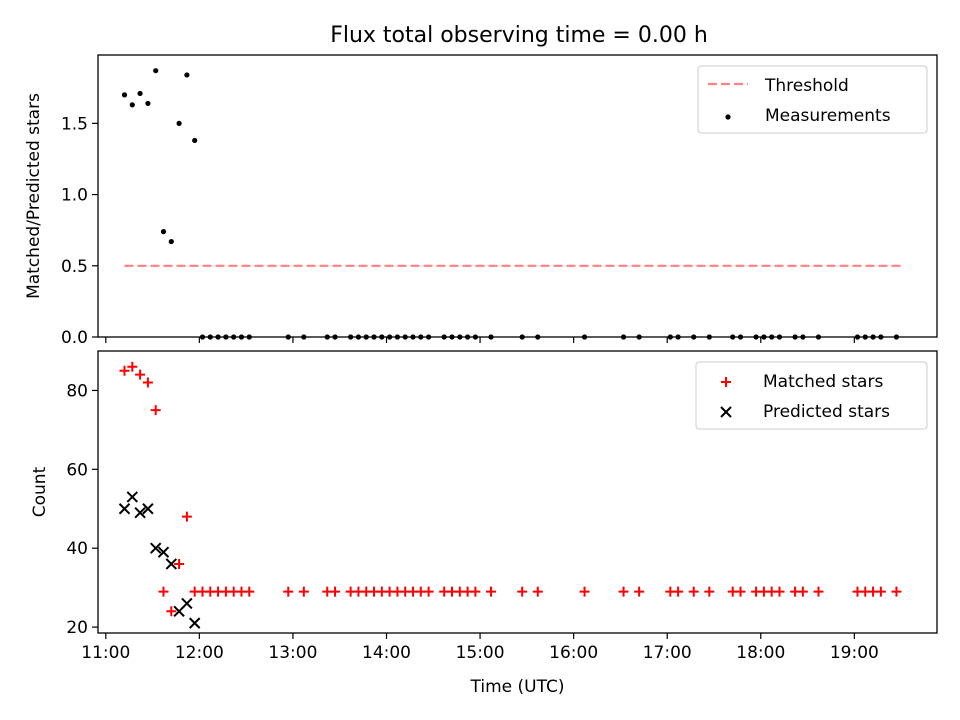 The image size is (960, 720). Describe the element at coordinates (826, 412) in the screenshot. I see `legend-label: Predicted stars` at that location.